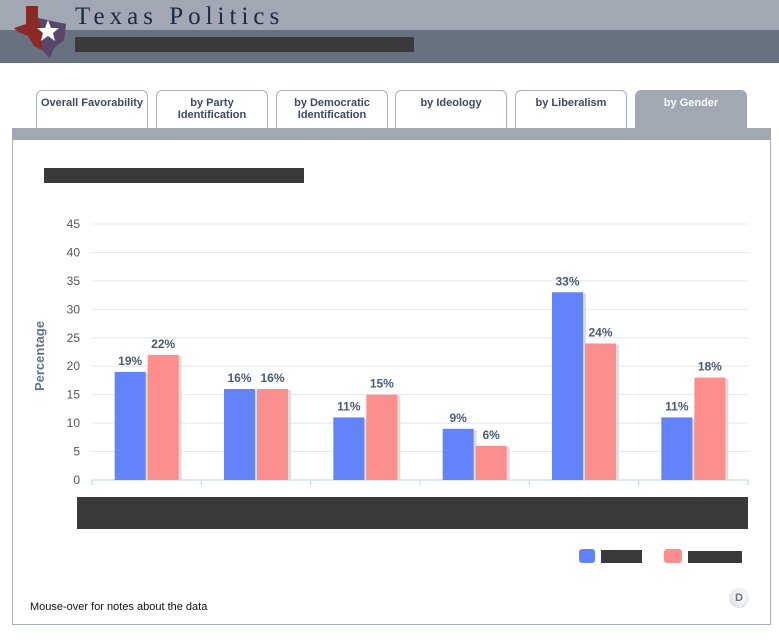 This screenshot has height=641, width=779. I want to click on data-notes-hint: Mouse-over for notes about the data, so click(119, 607).